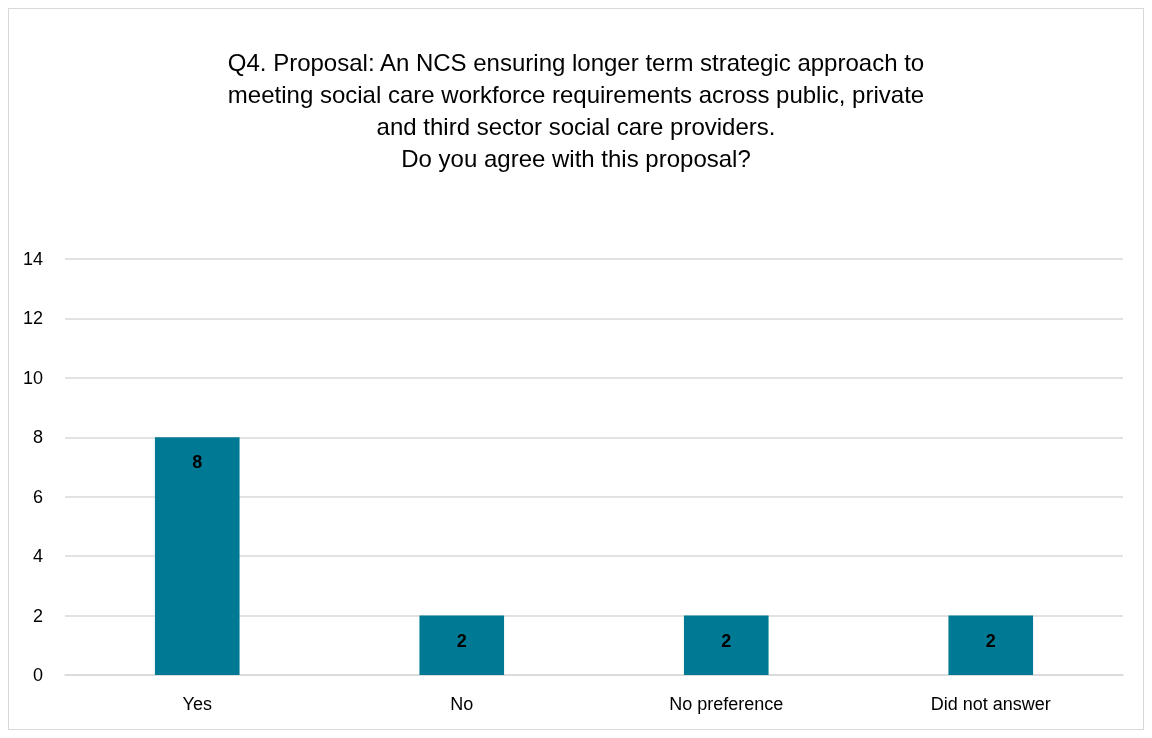 The width and height of the screenshot is (1152, 738). What do you see at coordinates (197, 704) in the screenshot?
I see `x-tick-label: Yes` at bounding box center [197, 704].